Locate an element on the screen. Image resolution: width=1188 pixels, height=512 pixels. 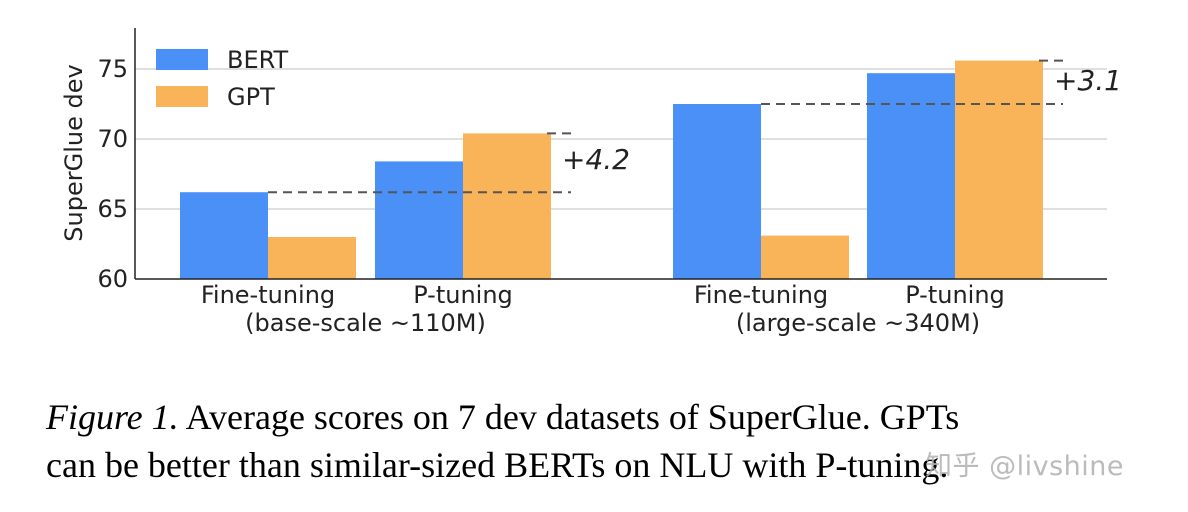
y-tick-labels: 60 65 70 75 is located at coordinates (112, 174).